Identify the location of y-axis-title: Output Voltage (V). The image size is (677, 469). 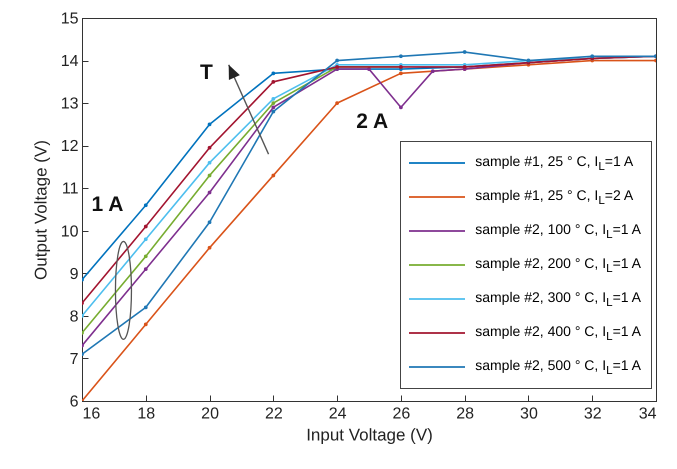
(41, 210).